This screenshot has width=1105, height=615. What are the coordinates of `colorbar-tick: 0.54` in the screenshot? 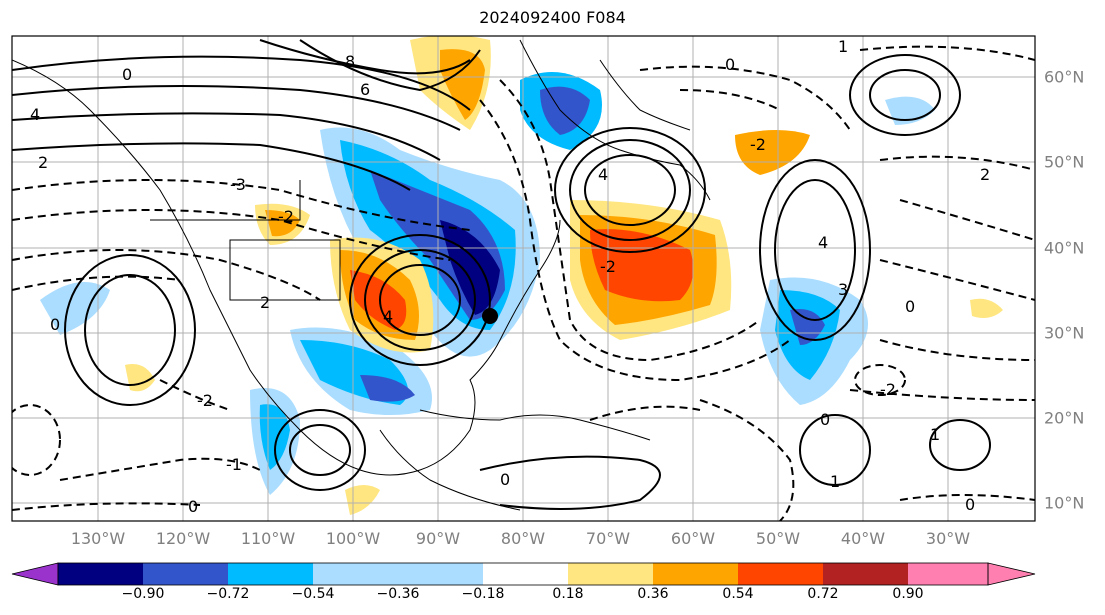 It's located at (738, 594).